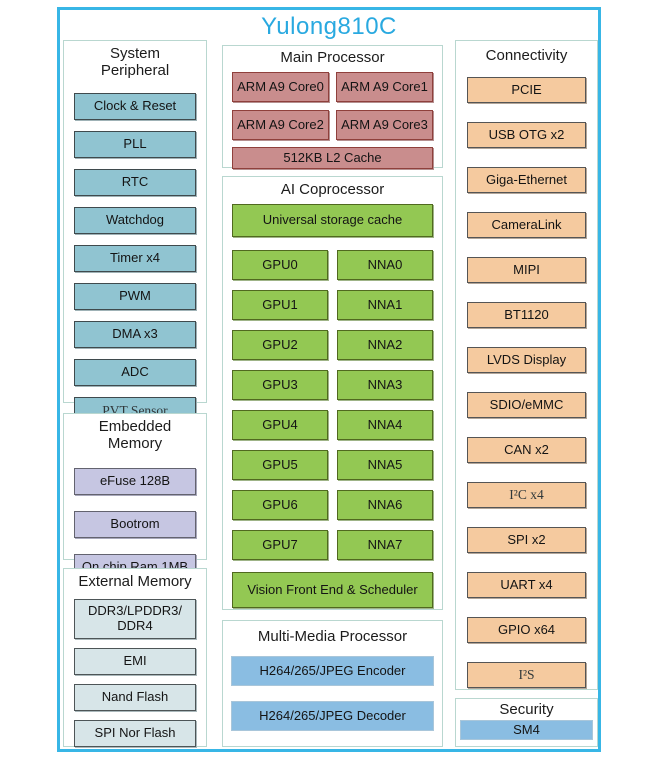  I want to click on block-nna2: NNA2, so click(385, 345).